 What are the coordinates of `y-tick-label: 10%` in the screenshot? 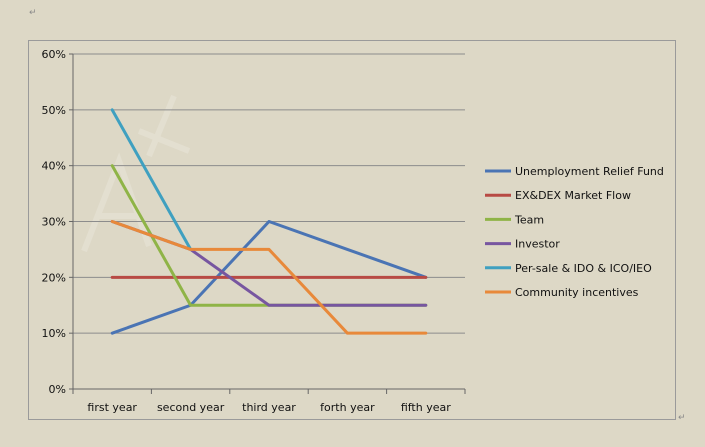 It's located at (54, 333).